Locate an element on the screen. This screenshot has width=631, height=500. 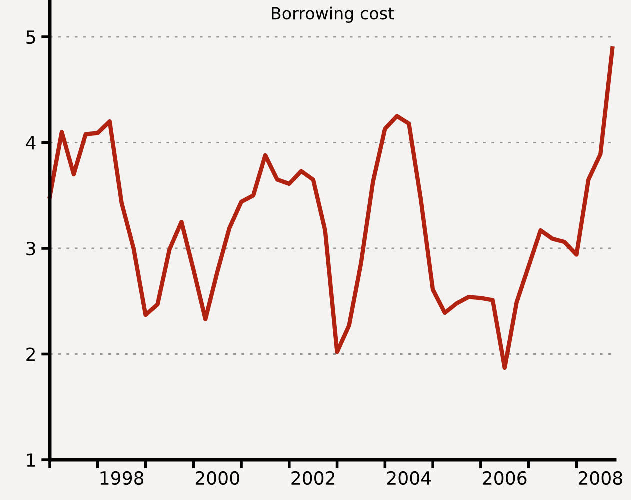
x-tick-label: 2008 is located at coordinates (600, 478).